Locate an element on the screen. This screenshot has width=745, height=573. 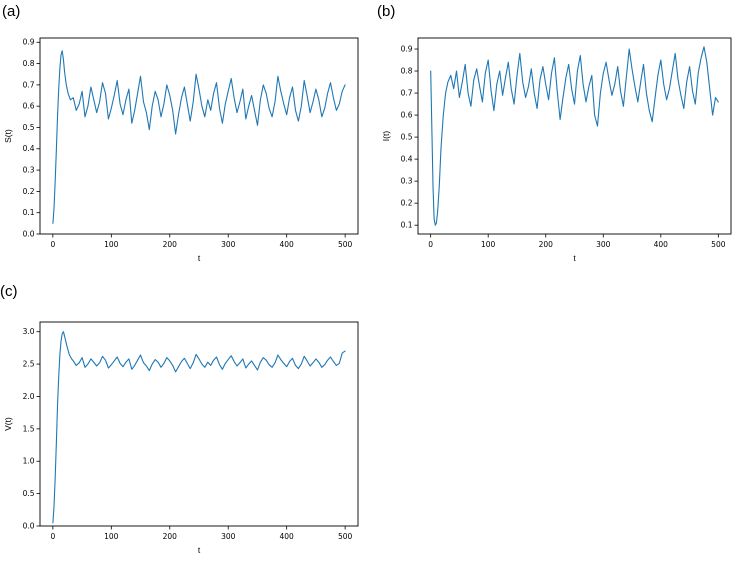
y-tick-label: 1.0 is located at coordinates (29, 461).